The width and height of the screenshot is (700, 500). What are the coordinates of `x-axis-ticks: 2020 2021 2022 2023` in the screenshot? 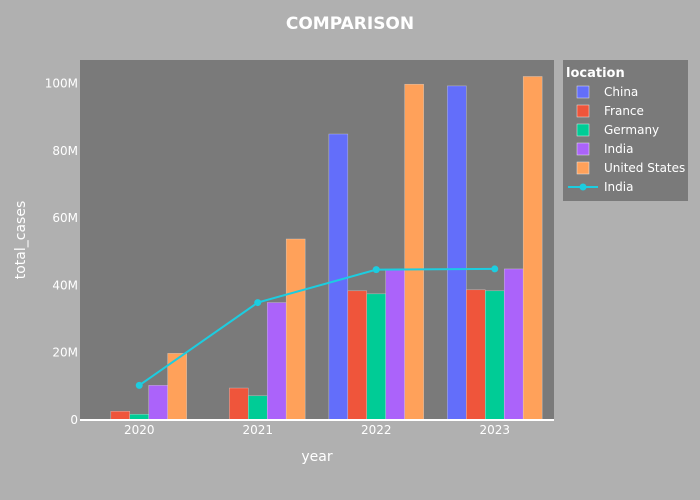 It's located at (317, 430).